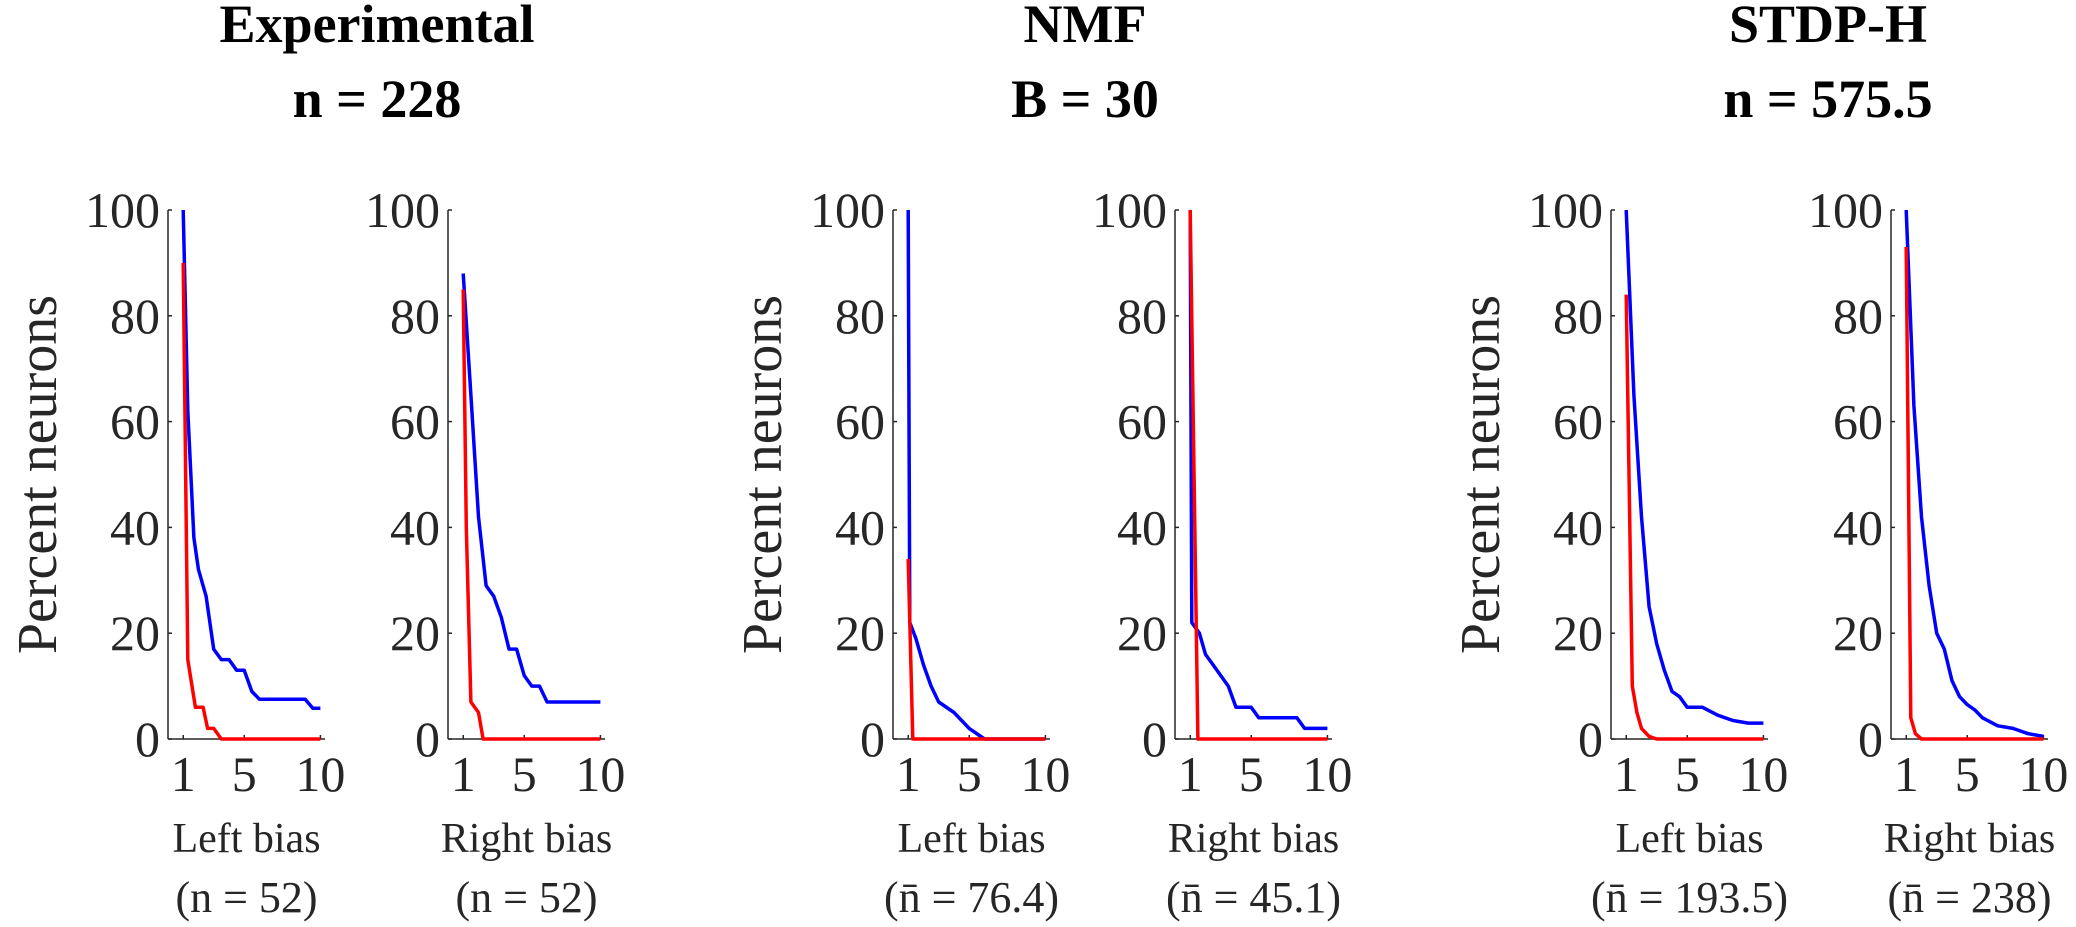  I want to click on x-axis-sublabel: (n̄ = 76.4), so click(971, 897).